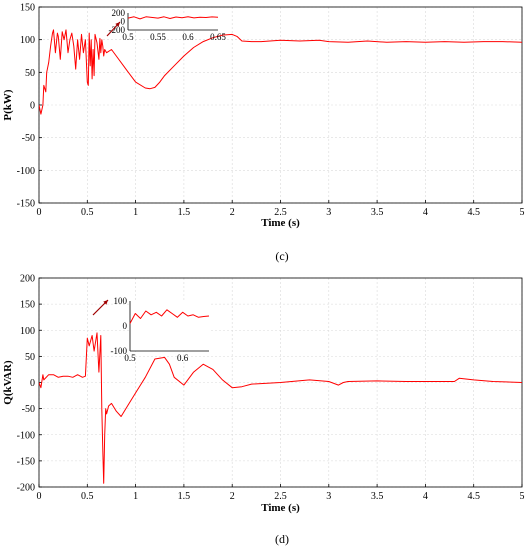  What do you see at coordinates (27, 279) in the screenshot?
I see `y-tick-label: 200` at bounding box center [27, 279].